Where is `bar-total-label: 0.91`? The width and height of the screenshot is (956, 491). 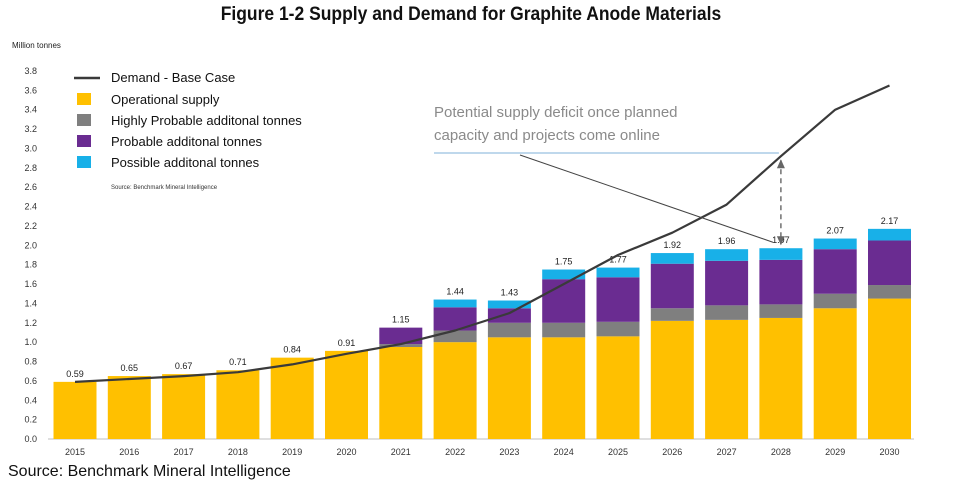 bar-total-label: 0.91 is located at coordinates (347, 343).